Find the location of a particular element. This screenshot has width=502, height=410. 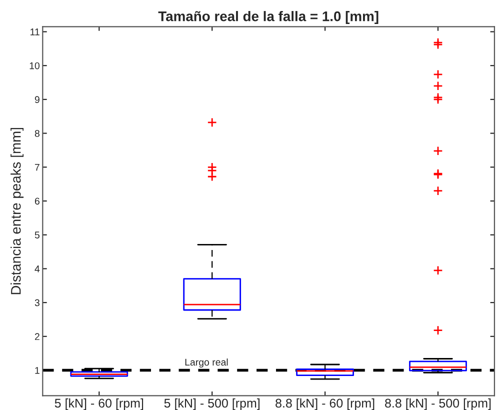

y-tick-label: 2 is located at coordinates (37, 336).